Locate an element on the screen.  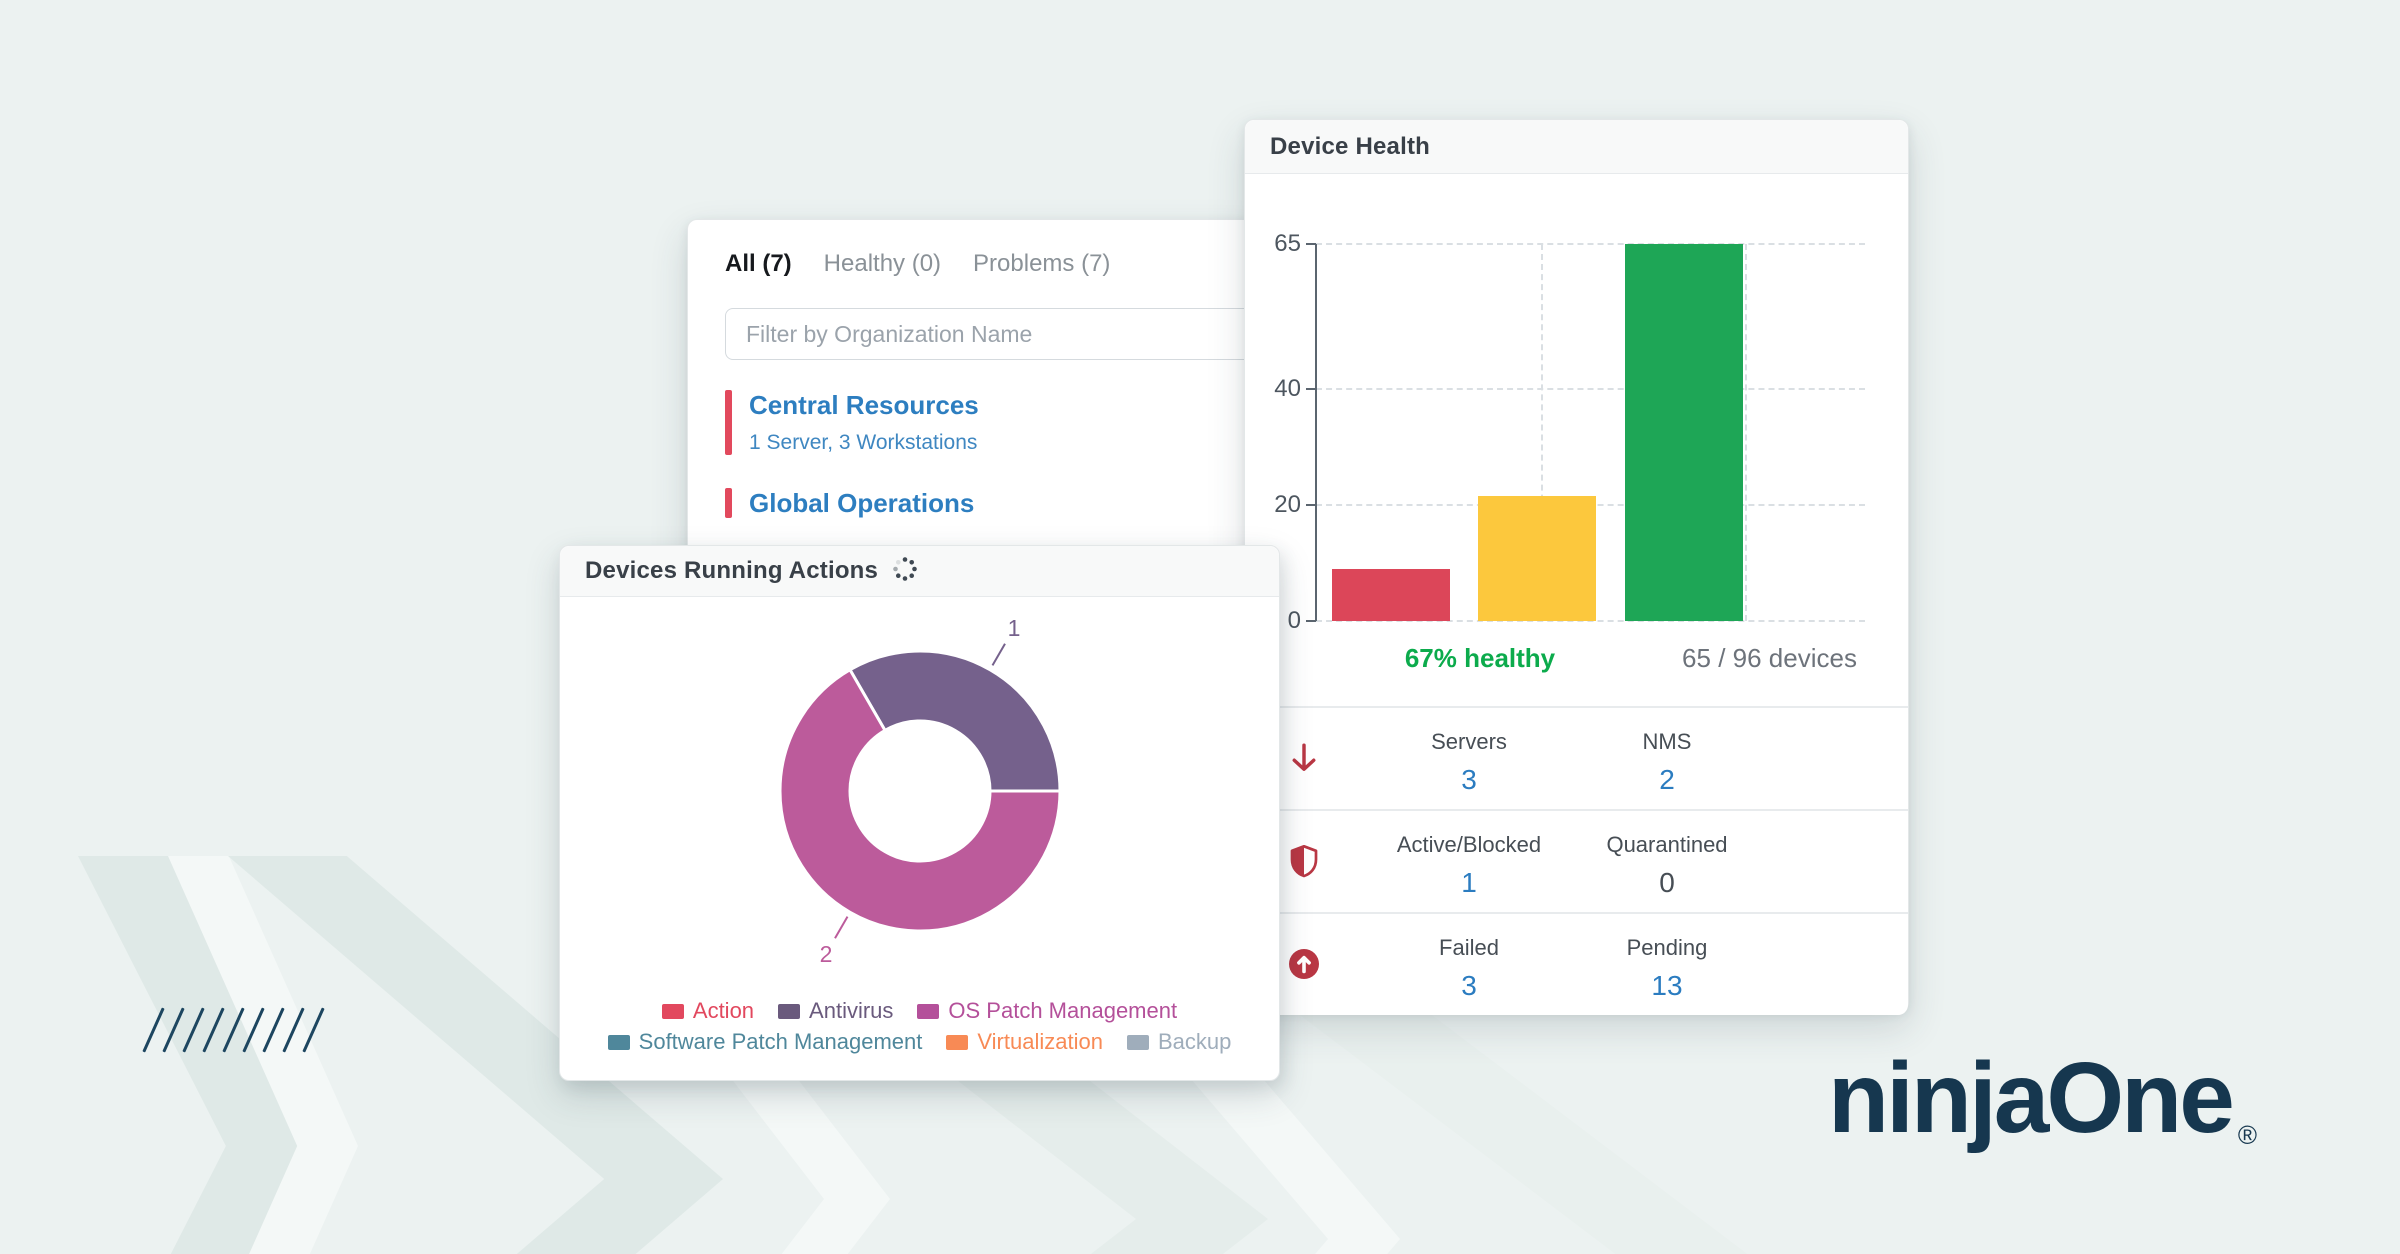
stat-failed: Failed 3 is located at coordinates (1469, 968).